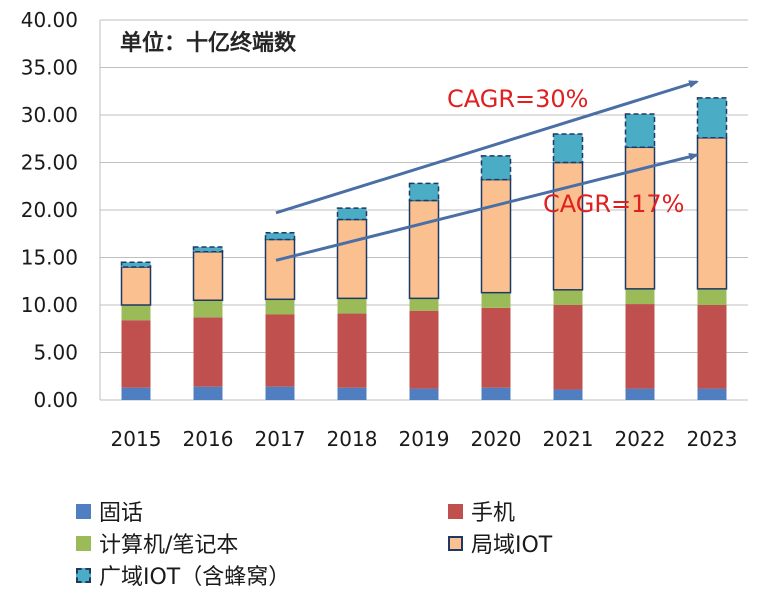 The height and width of the screenshot is (602, 760). I want to click on legend-label-fixed-phone: 固话, so click(121, 513).